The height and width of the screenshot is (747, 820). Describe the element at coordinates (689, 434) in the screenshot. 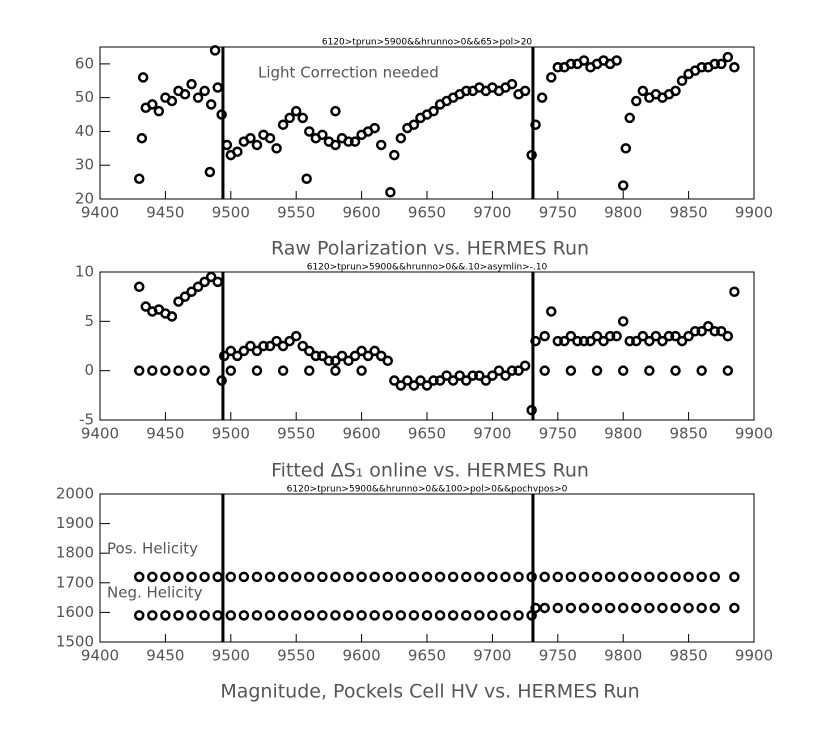

I see `x-tick-label: 9850` at that location.